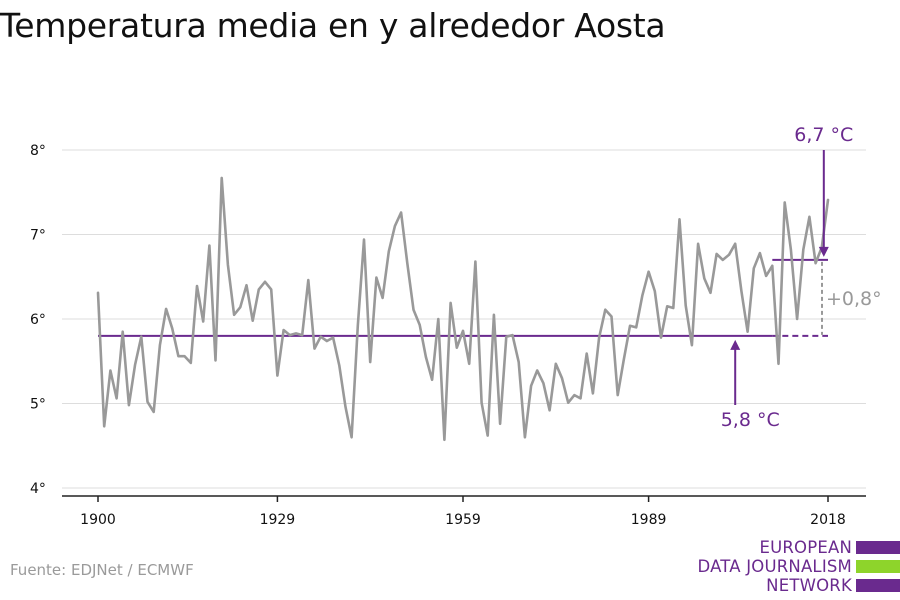 This screenshot has width=900, height=600. What do you see at coordinates (805, 547) in the screenshot?
I see `logo-line-1: EUROPEAN` at bounding box center [805, 547].